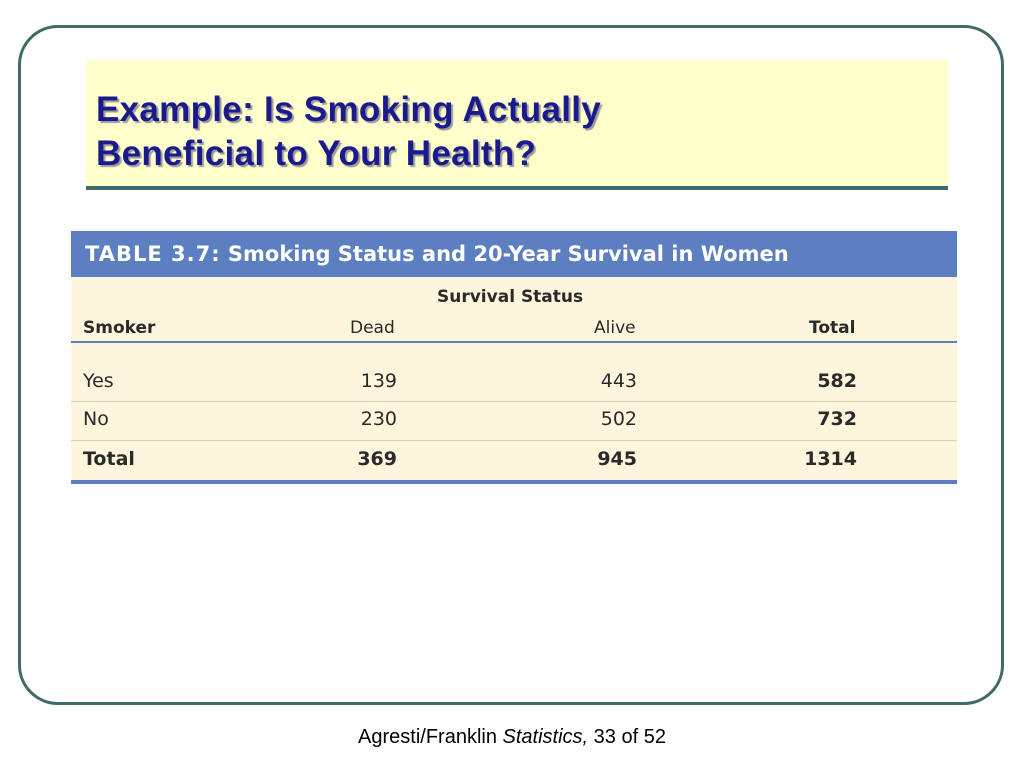  I want to click on row-no-total: 732, so click(837, 419).